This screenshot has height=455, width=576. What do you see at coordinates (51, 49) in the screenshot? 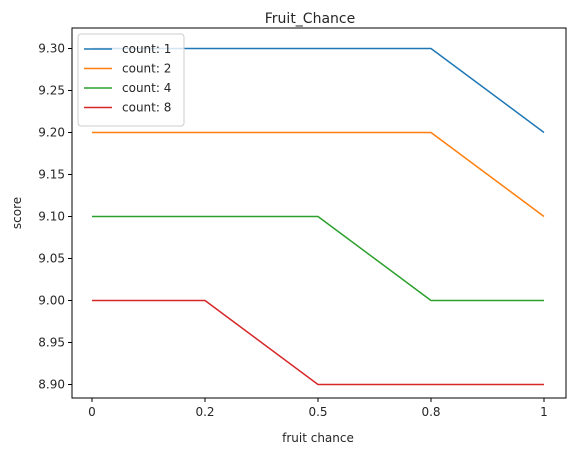
I see `y-tick-label: 9.30` at bounding box center [51, 49].